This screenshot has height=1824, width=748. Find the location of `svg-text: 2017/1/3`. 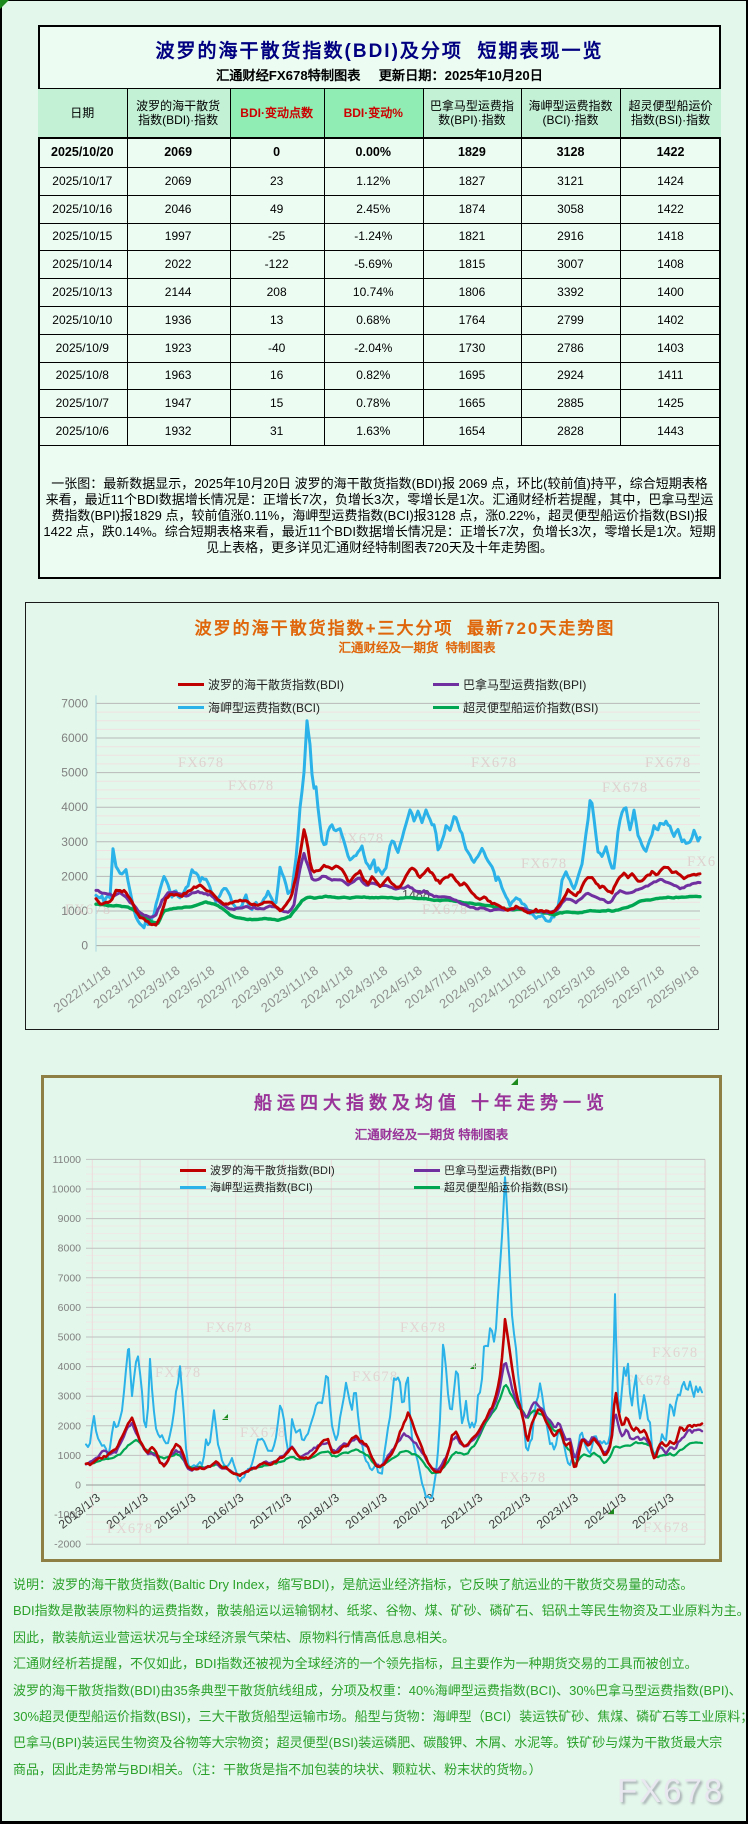

svg-text: 2017/1/3 is located at coordinates (270, 1510).